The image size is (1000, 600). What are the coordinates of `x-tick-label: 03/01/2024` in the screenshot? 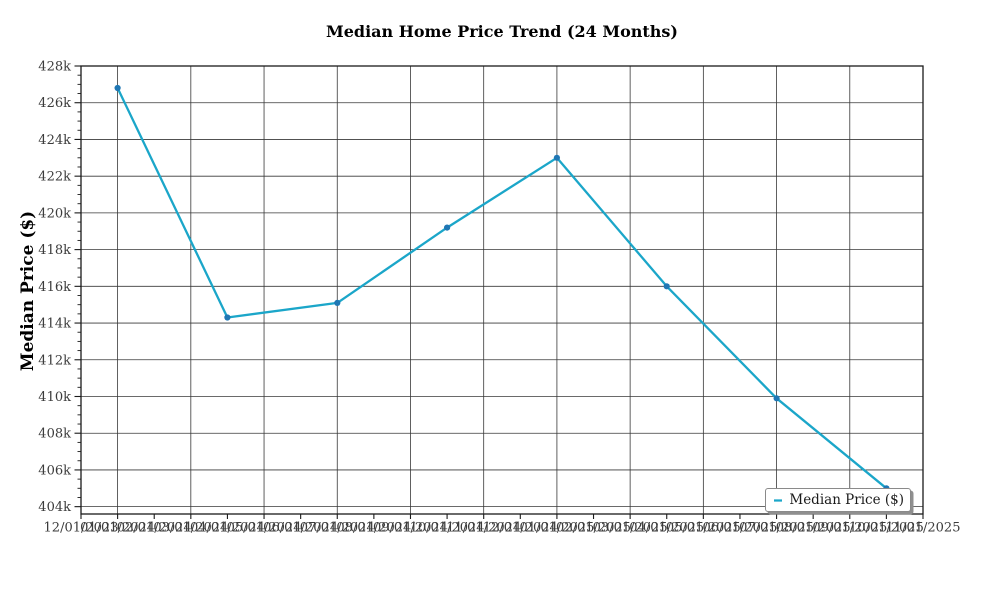 It's located at (190, 528).